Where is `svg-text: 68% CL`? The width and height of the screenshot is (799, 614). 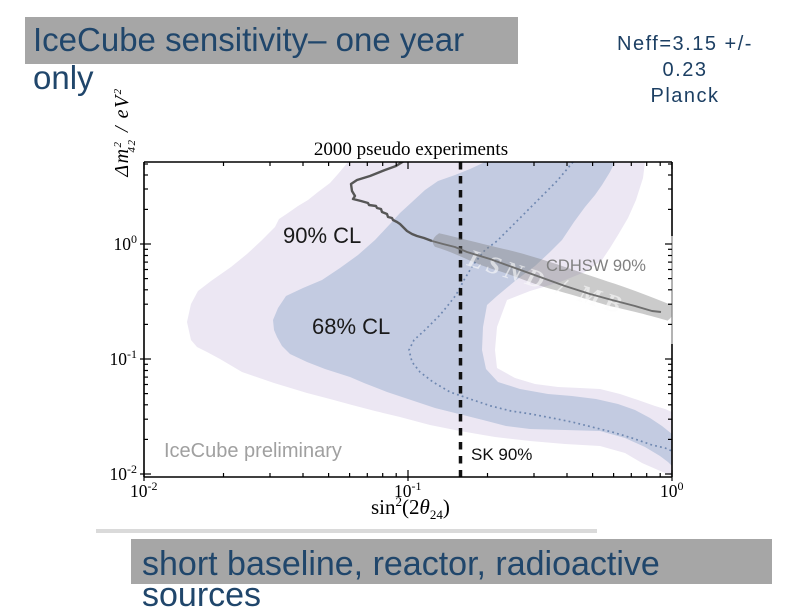
svg-text: 68% CL is located at coordinates (351, 326).